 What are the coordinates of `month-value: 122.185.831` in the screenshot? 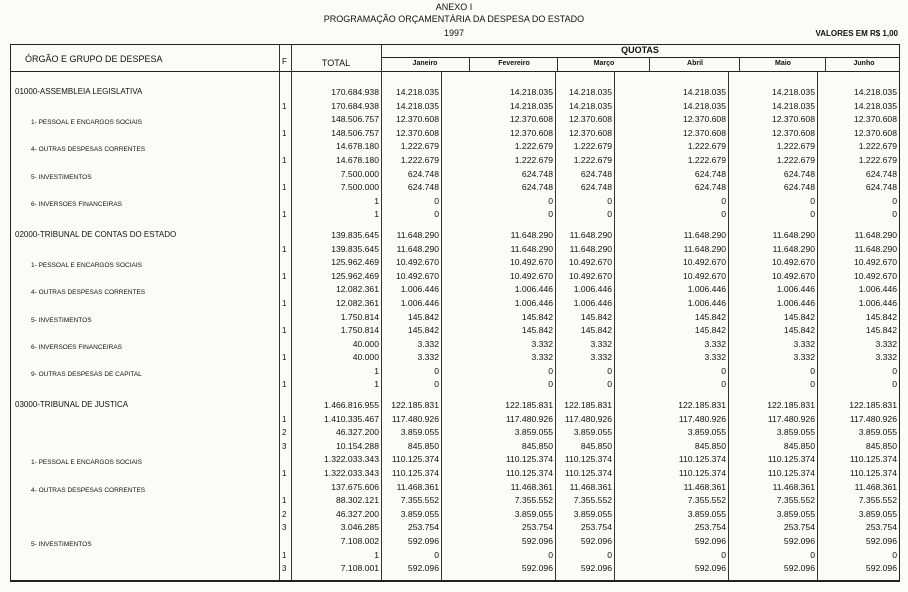 It's located at (415, 405).